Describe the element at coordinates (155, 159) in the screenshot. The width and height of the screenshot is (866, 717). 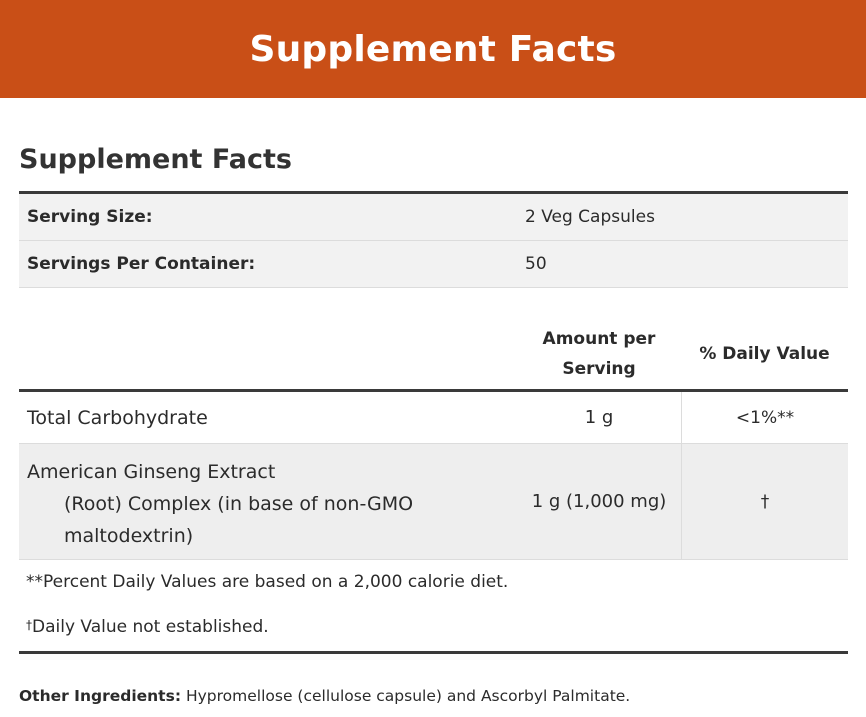
I see `section-title: Supplement Facts` at that location.